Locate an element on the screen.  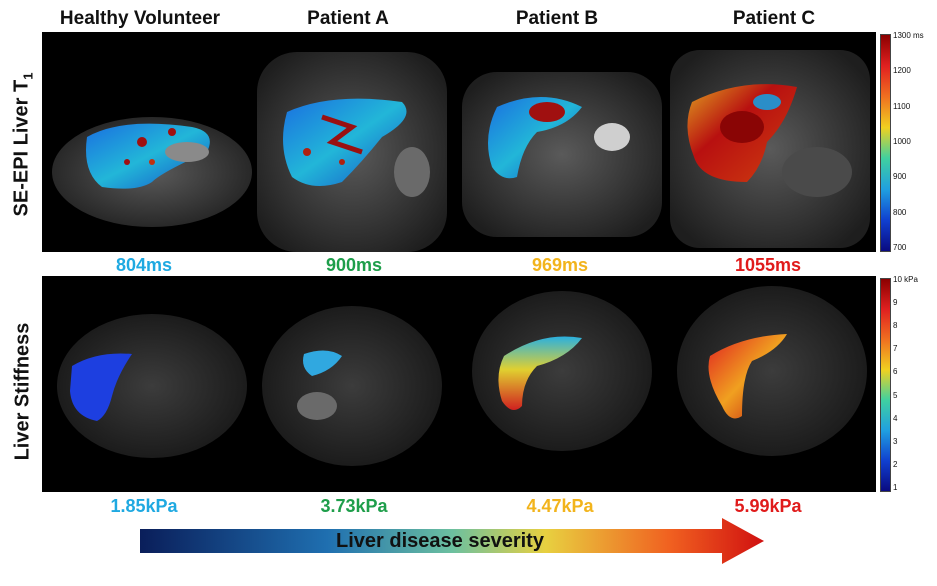
t1-colorbar-tick: 1200 is located at coordinates (902, 71).